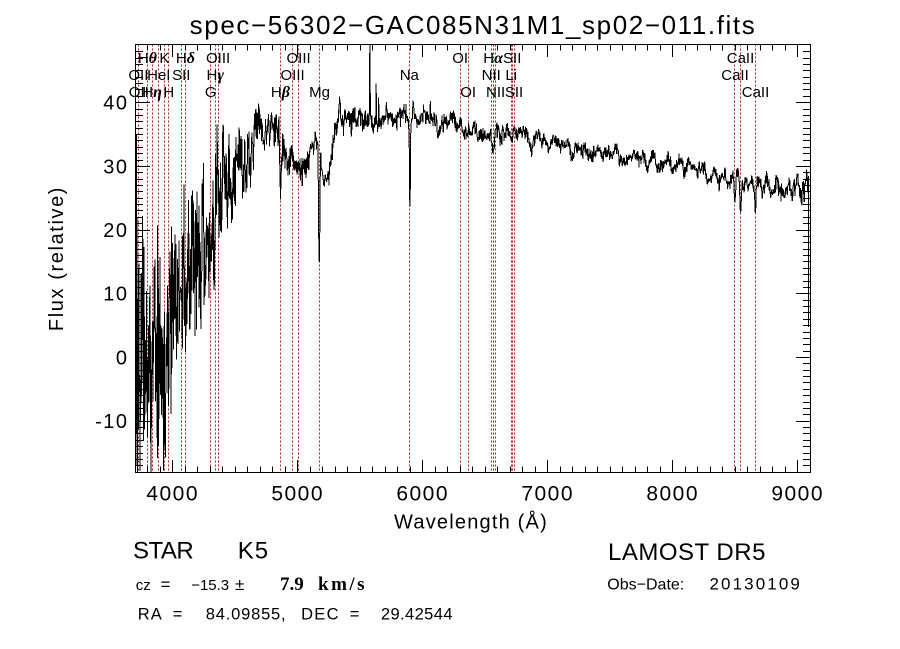 This screenshot has width=900, height=649. Describe the element at coordinates (473, 25) in the screenshot. I see `svg-text:spec−56302−GAC085N31M1_sp02−01: spec−56302−GAC085N31M1_sp02−011.fits` at that location.